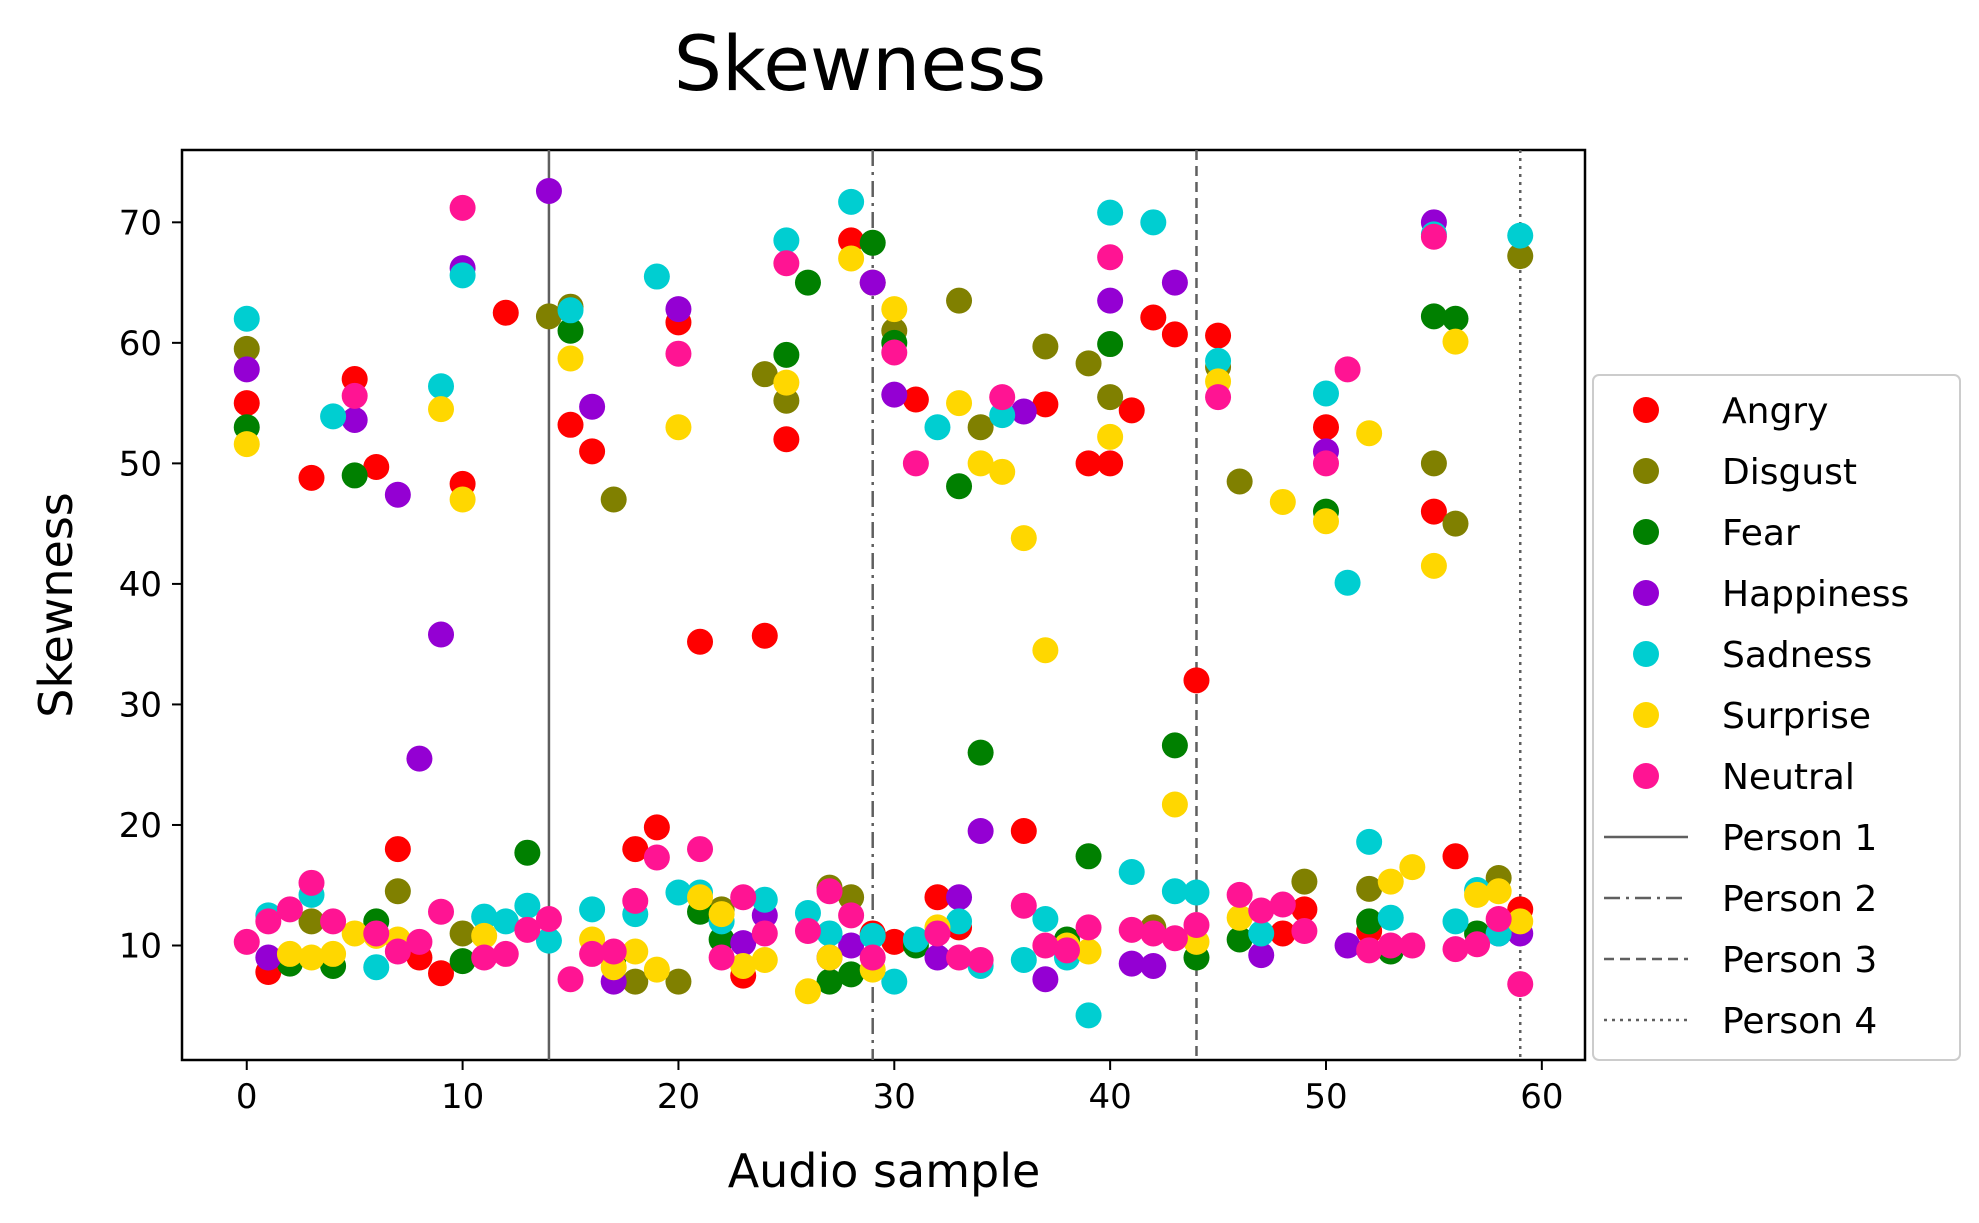  What do you see at coordinates (860, 63) in the screenshot?
I see `chart-title: Skewness` at bounding box center [860, 63].